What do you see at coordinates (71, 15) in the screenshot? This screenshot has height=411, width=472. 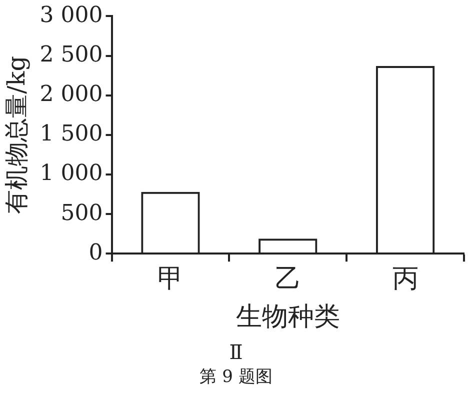 I see `y-tick-label: 3 000` at bounding box center [71, 15].